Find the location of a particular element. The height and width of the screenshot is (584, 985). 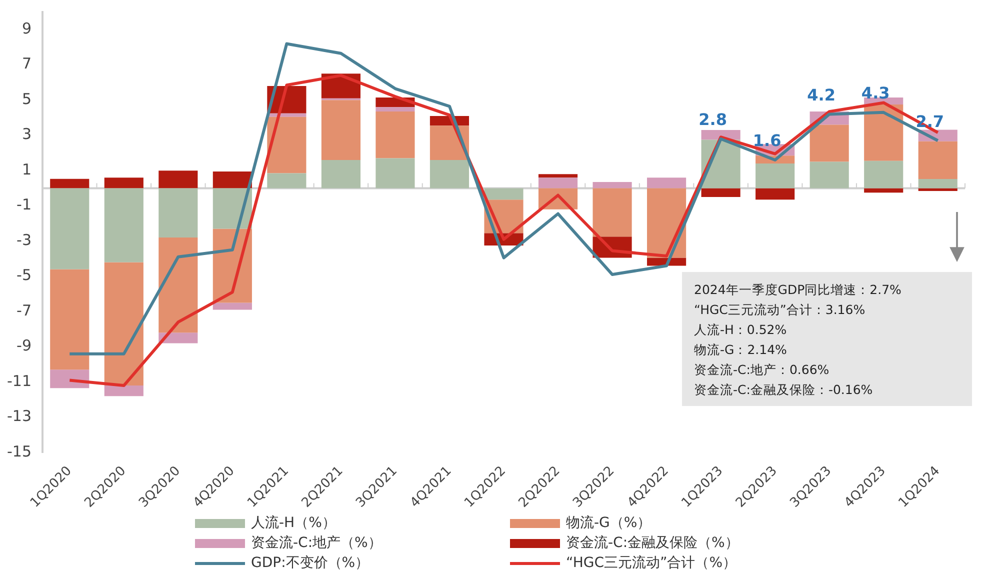

y-tick-label: 3 is located at coordinates (27, 134).